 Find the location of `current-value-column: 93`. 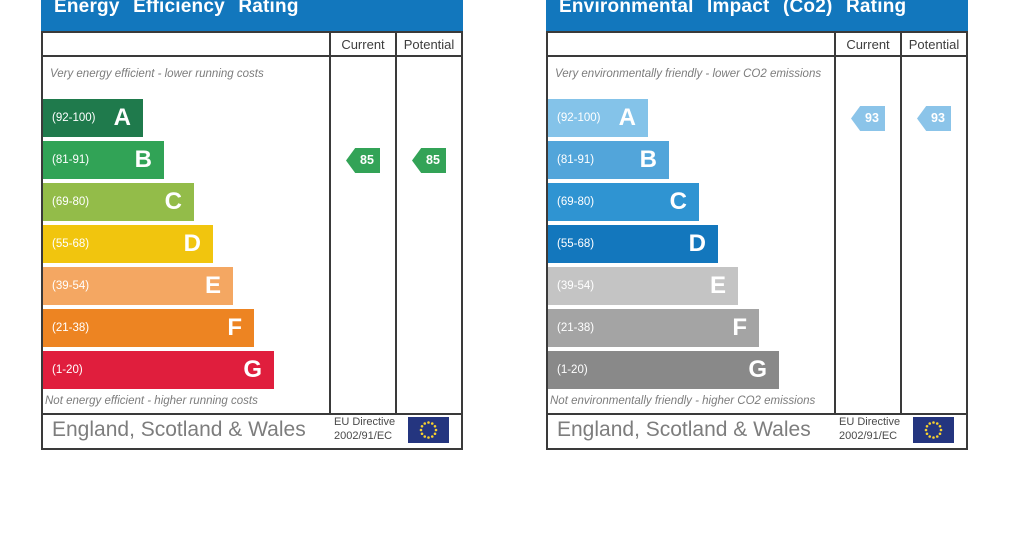

current-value-column: 93 is located at coordinates (867, 235).